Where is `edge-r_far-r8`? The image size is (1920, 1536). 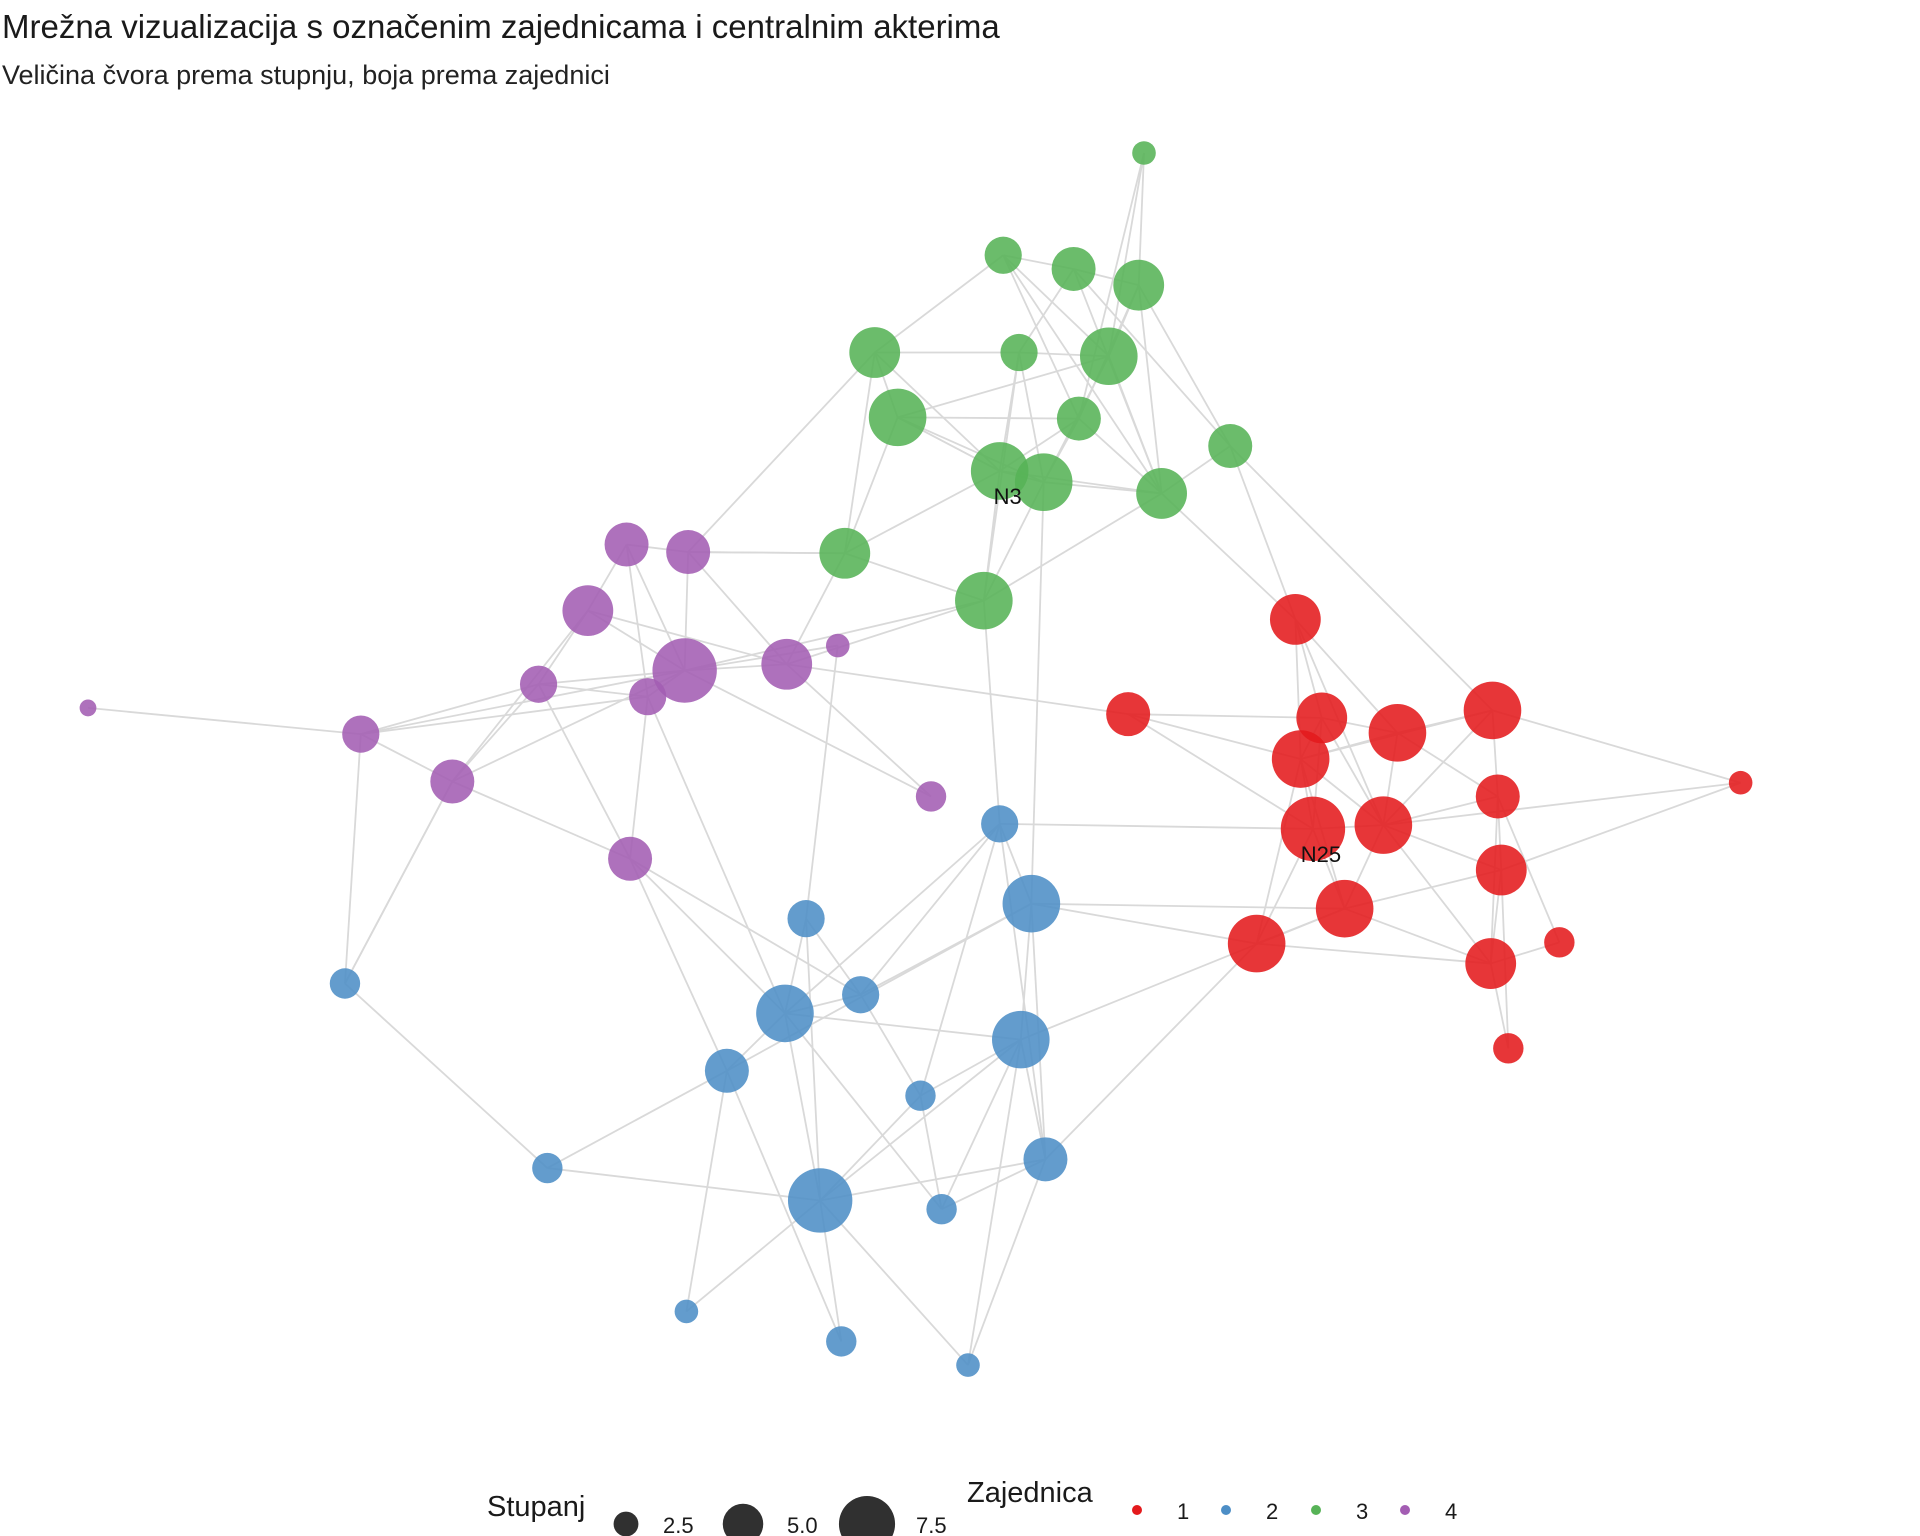 edge-r_far-r8 is located at coordinates (1562, 804).